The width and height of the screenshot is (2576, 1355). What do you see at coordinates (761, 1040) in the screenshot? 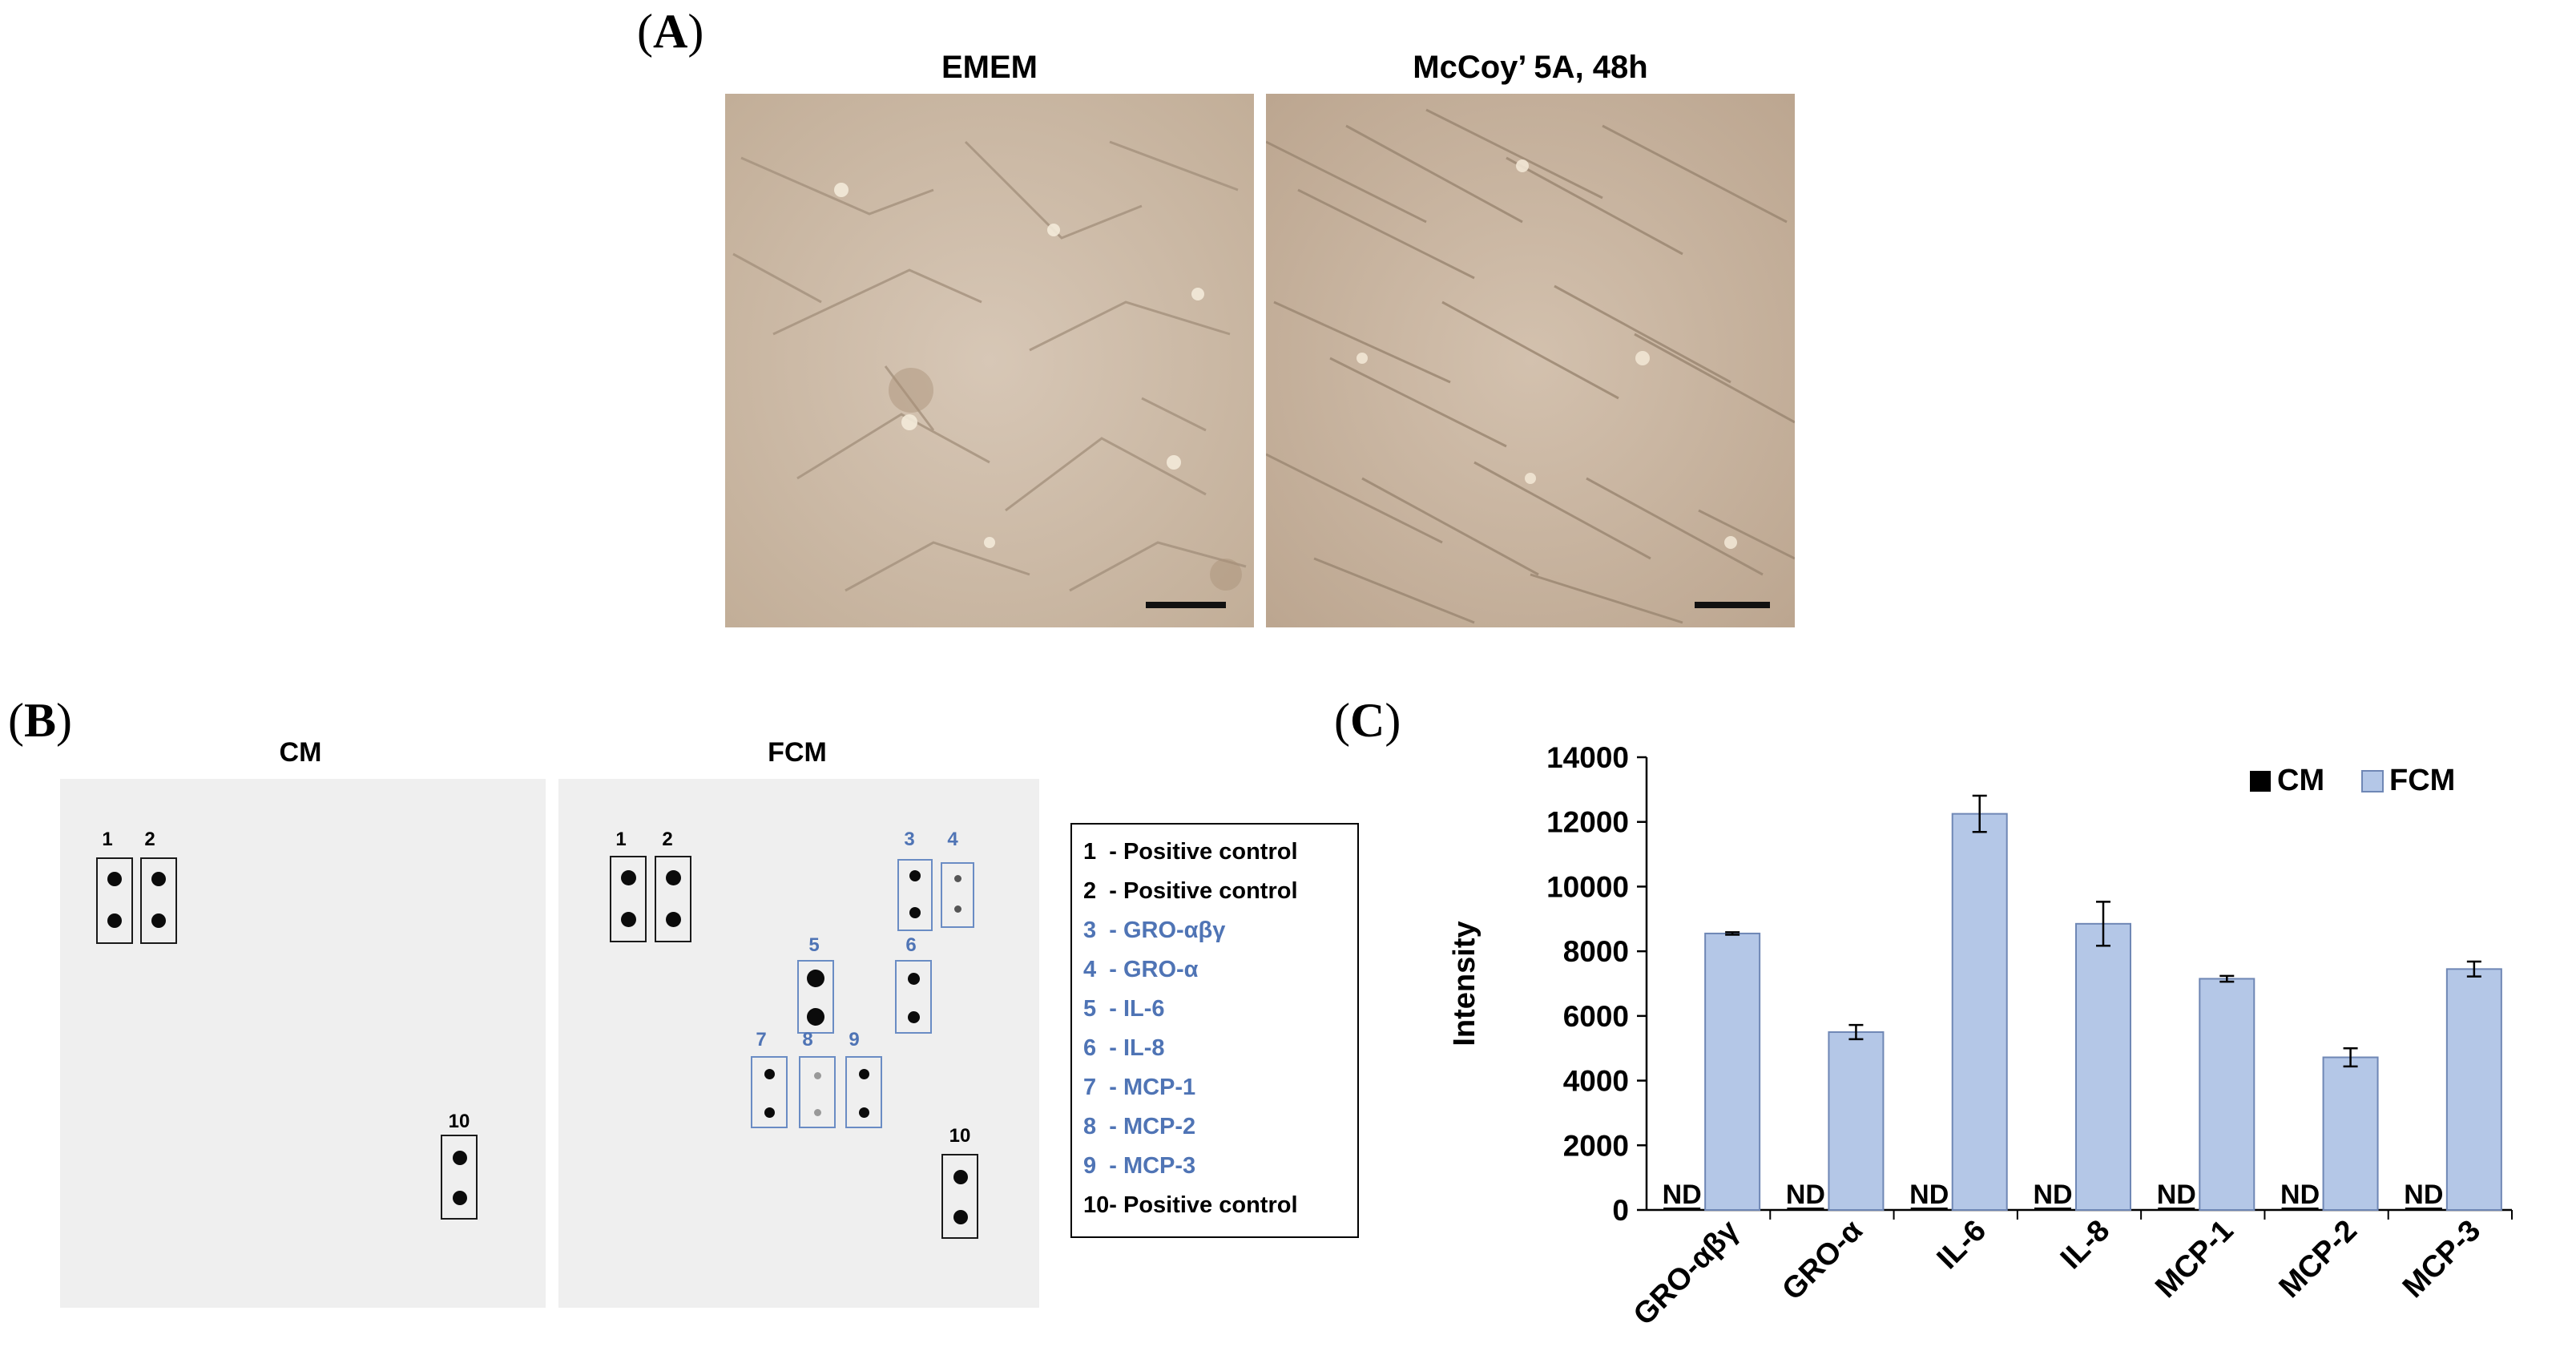
I see `spot-label: 7` at bounding box center [761, 1040].